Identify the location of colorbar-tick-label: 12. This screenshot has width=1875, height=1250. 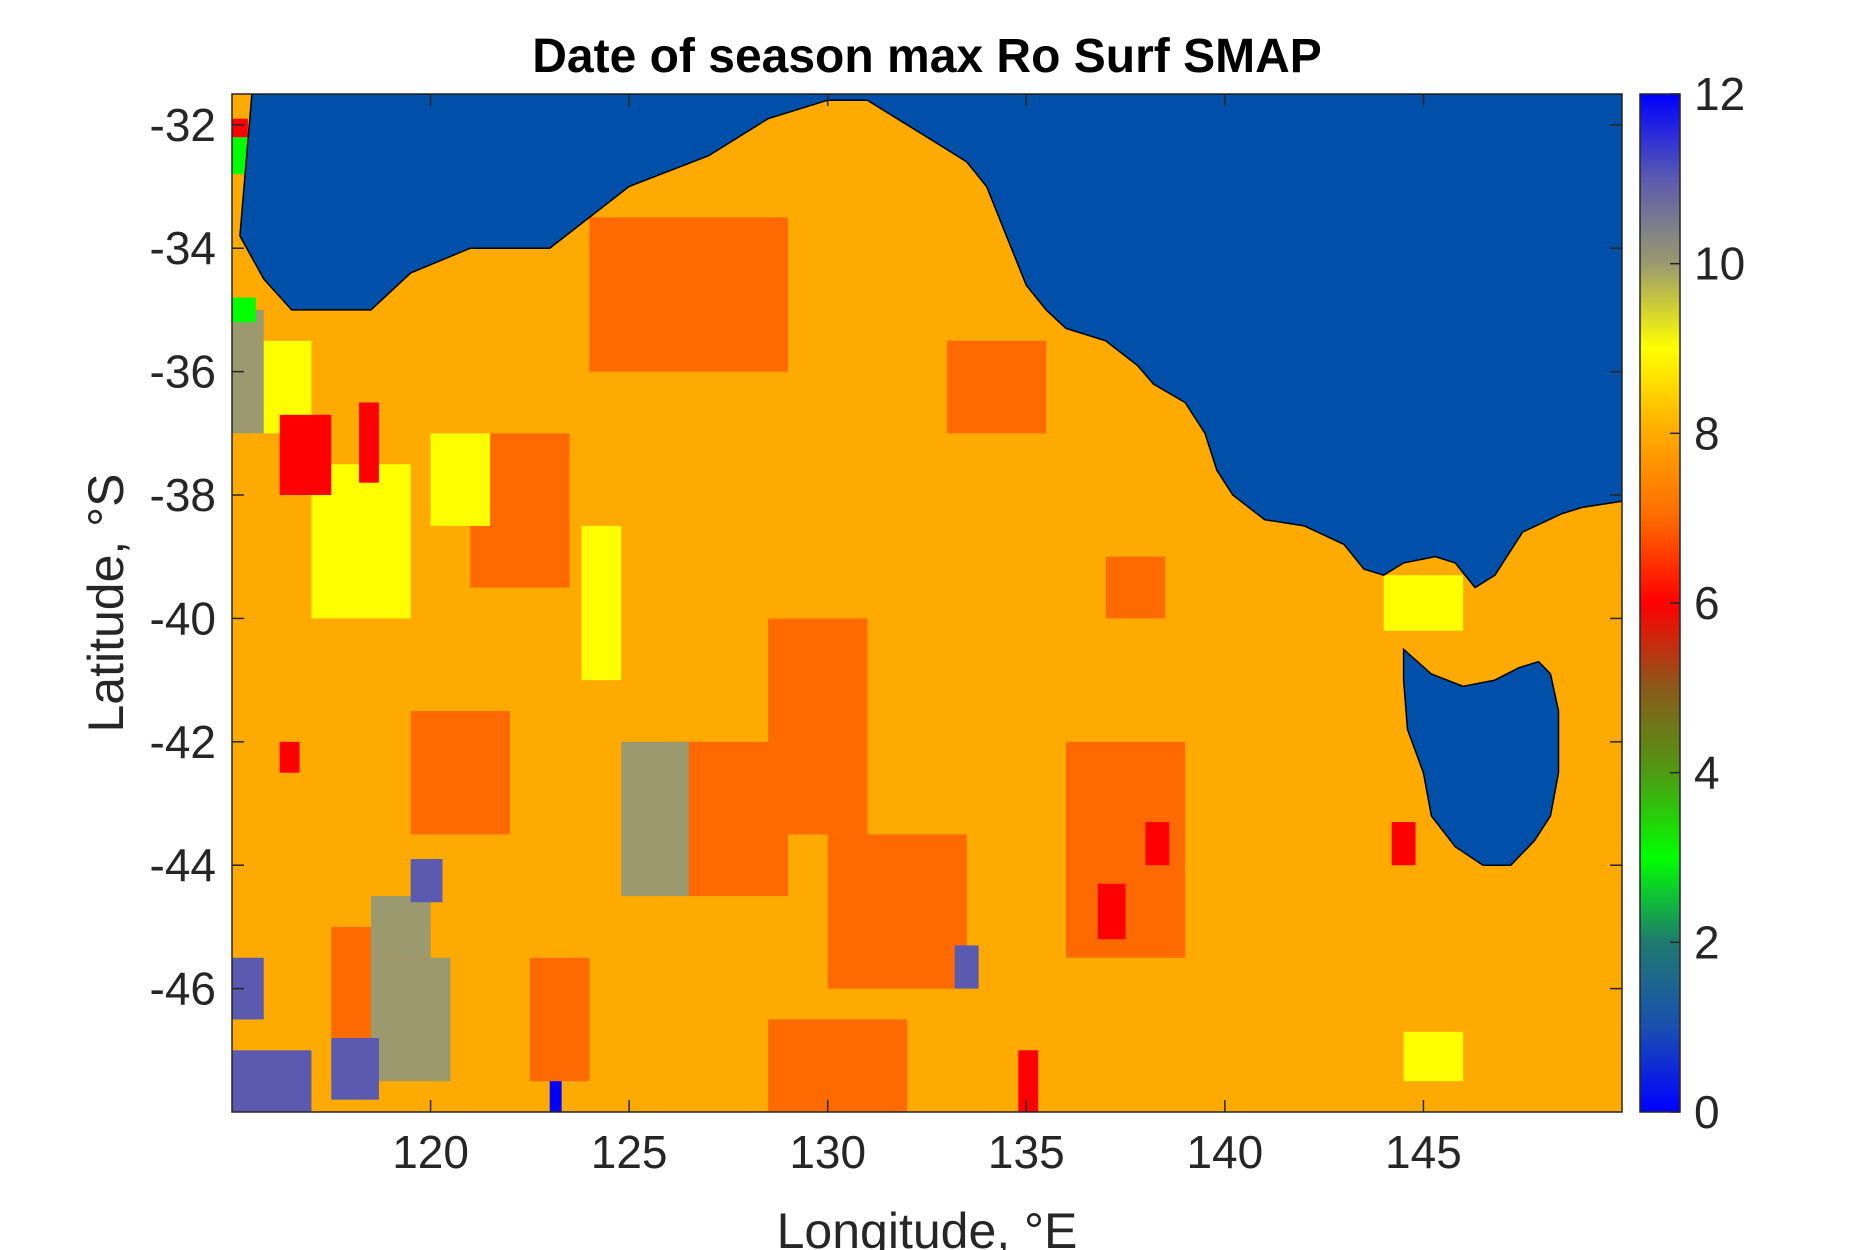
(1719, 94).